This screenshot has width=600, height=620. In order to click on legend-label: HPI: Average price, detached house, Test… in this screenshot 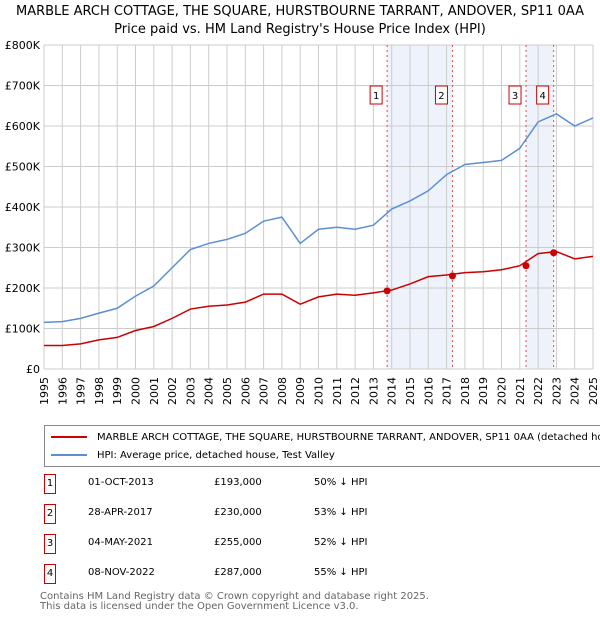, I will do `click(216, 455)`.